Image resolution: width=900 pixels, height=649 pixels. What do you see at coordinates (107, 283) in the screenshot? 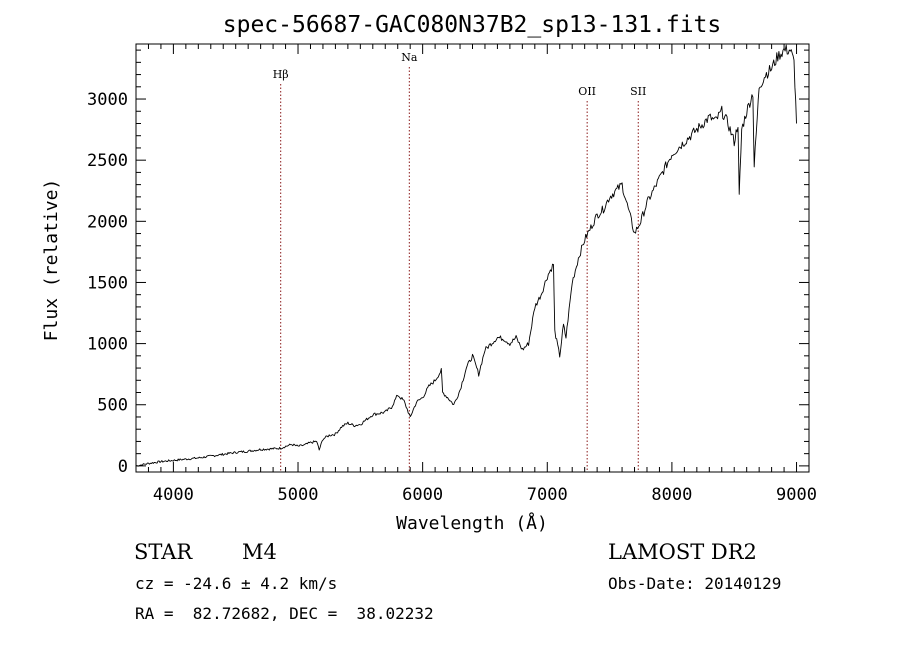
I see `y-tick-label: 1500` at bounding box center [107, 283].